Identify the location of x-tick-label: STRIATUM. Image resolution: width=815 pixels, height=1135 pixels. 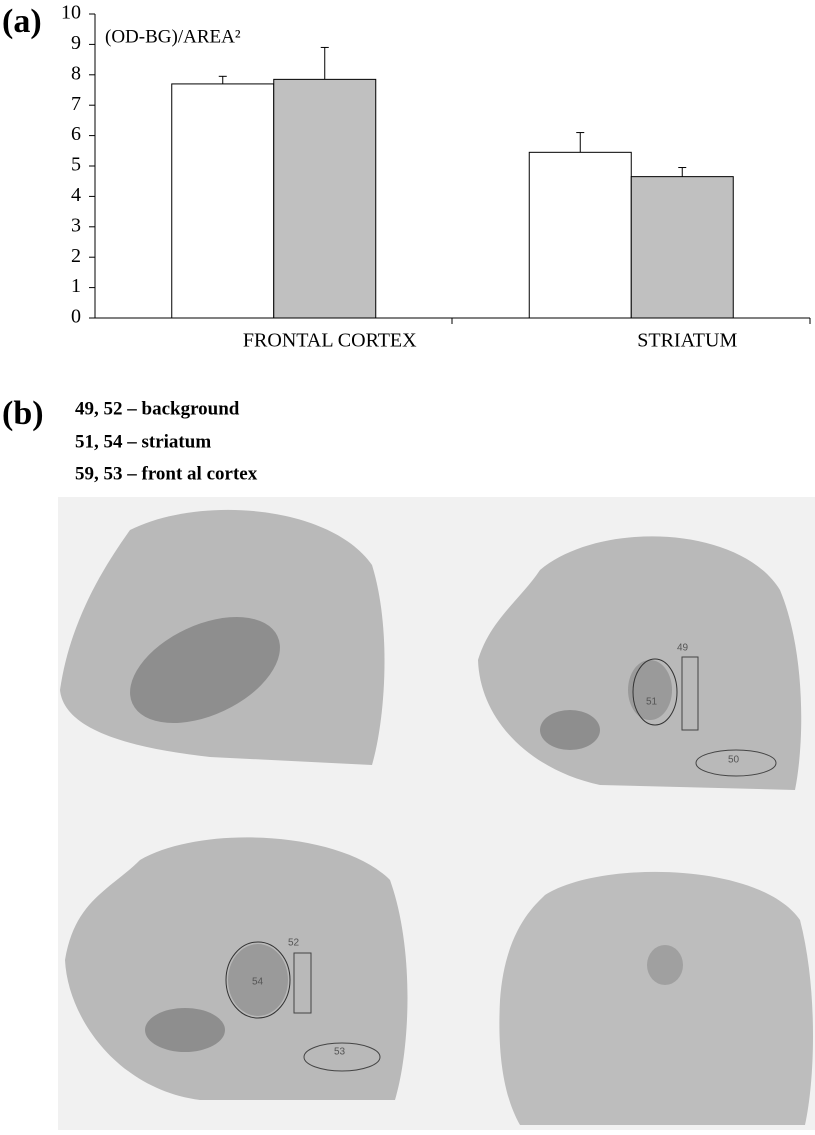
(687, 341).